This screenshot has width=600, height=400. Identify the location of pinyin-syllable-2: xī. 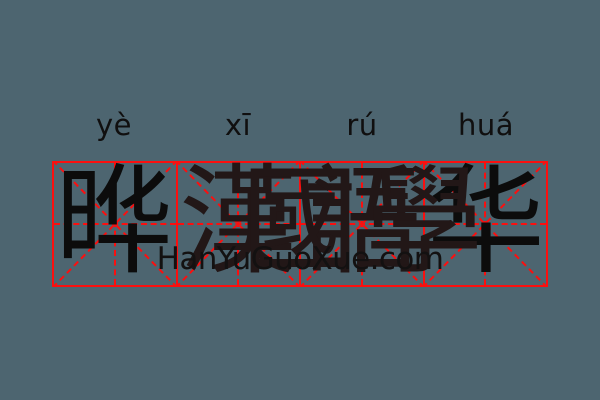
(238, 124).